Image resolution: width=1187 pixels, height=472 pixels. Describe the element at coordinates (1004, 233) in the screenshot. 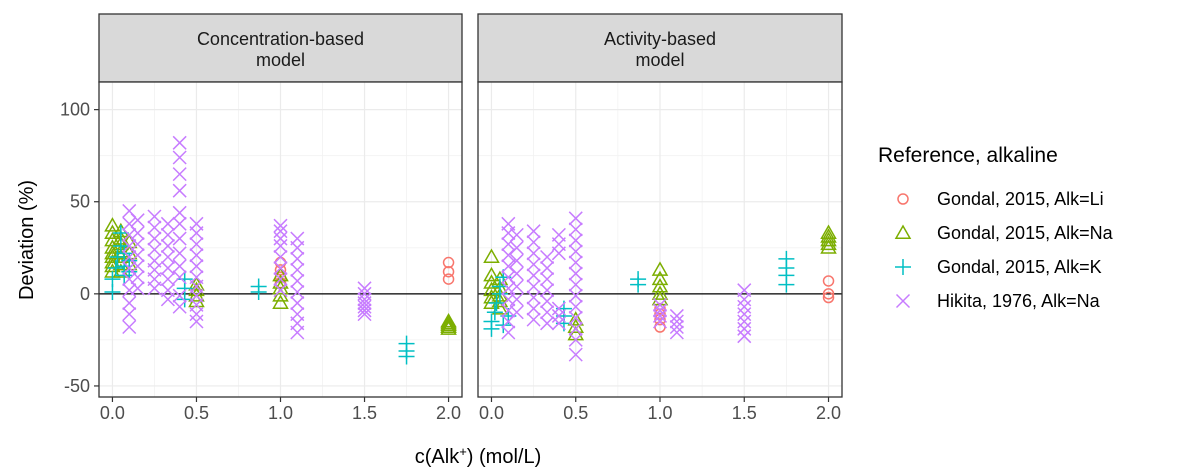

I see `legend-item-2: Gondal, 2015, Alk=Na` at that location.